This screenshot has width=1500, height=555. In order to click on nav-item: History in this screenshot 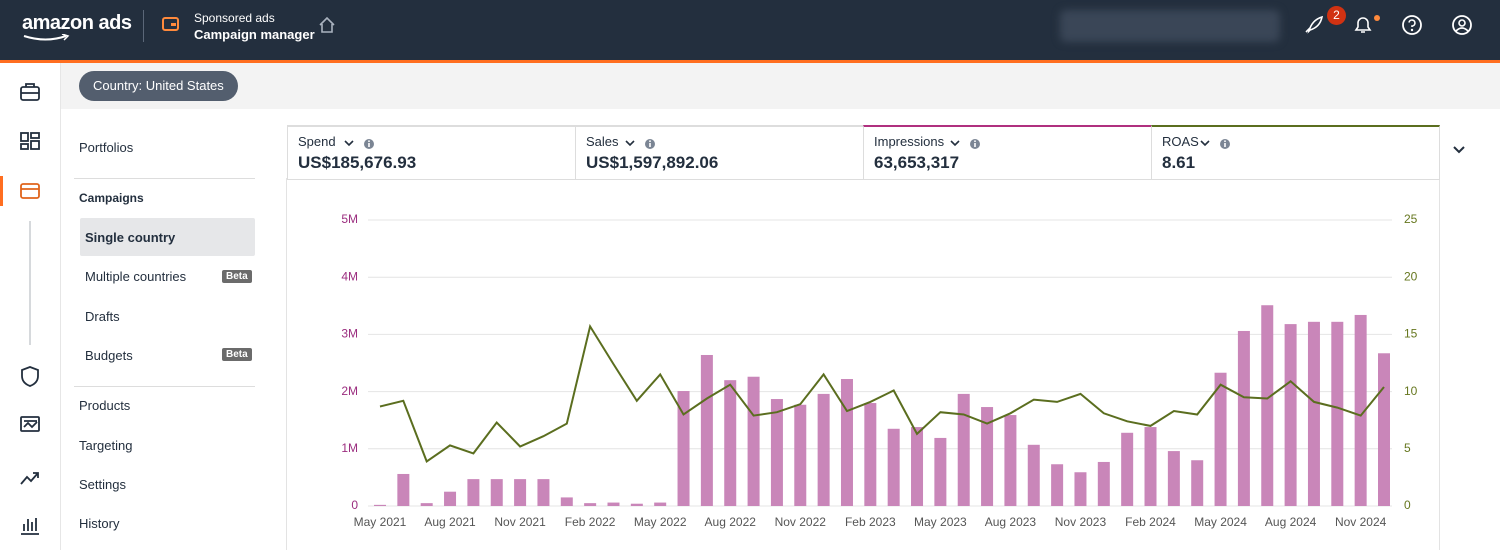, I will do `click(99, 523)`.